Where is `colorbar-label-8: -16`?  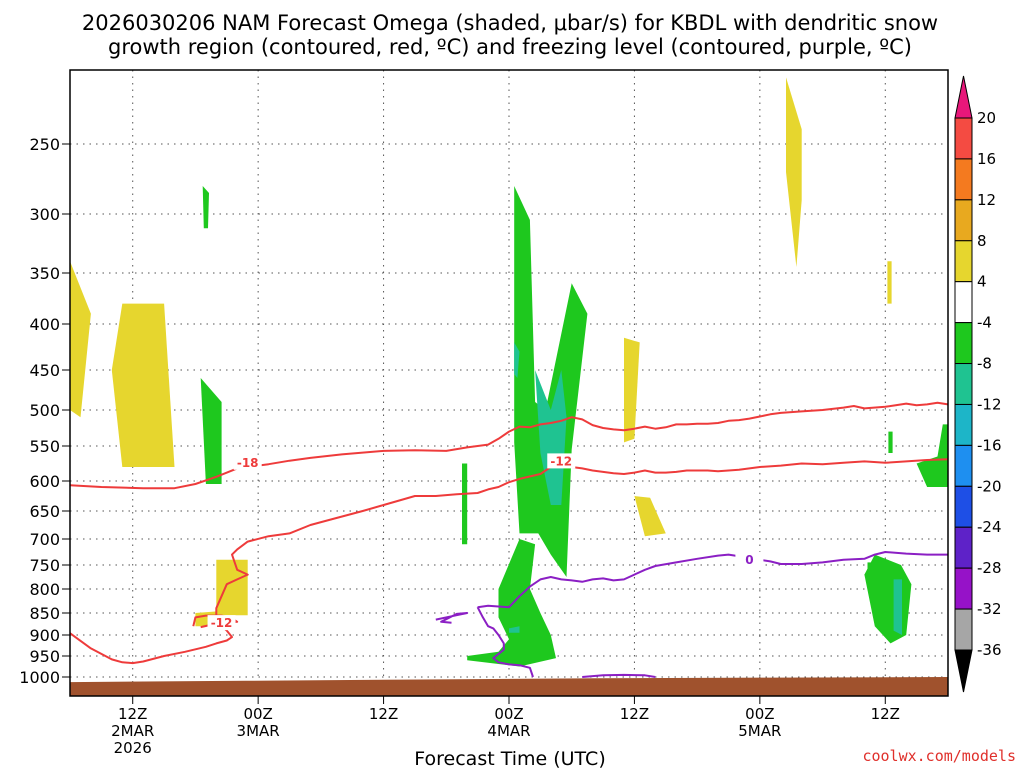
colorbar-label-8: -16 is located at coordinates (989, 445).